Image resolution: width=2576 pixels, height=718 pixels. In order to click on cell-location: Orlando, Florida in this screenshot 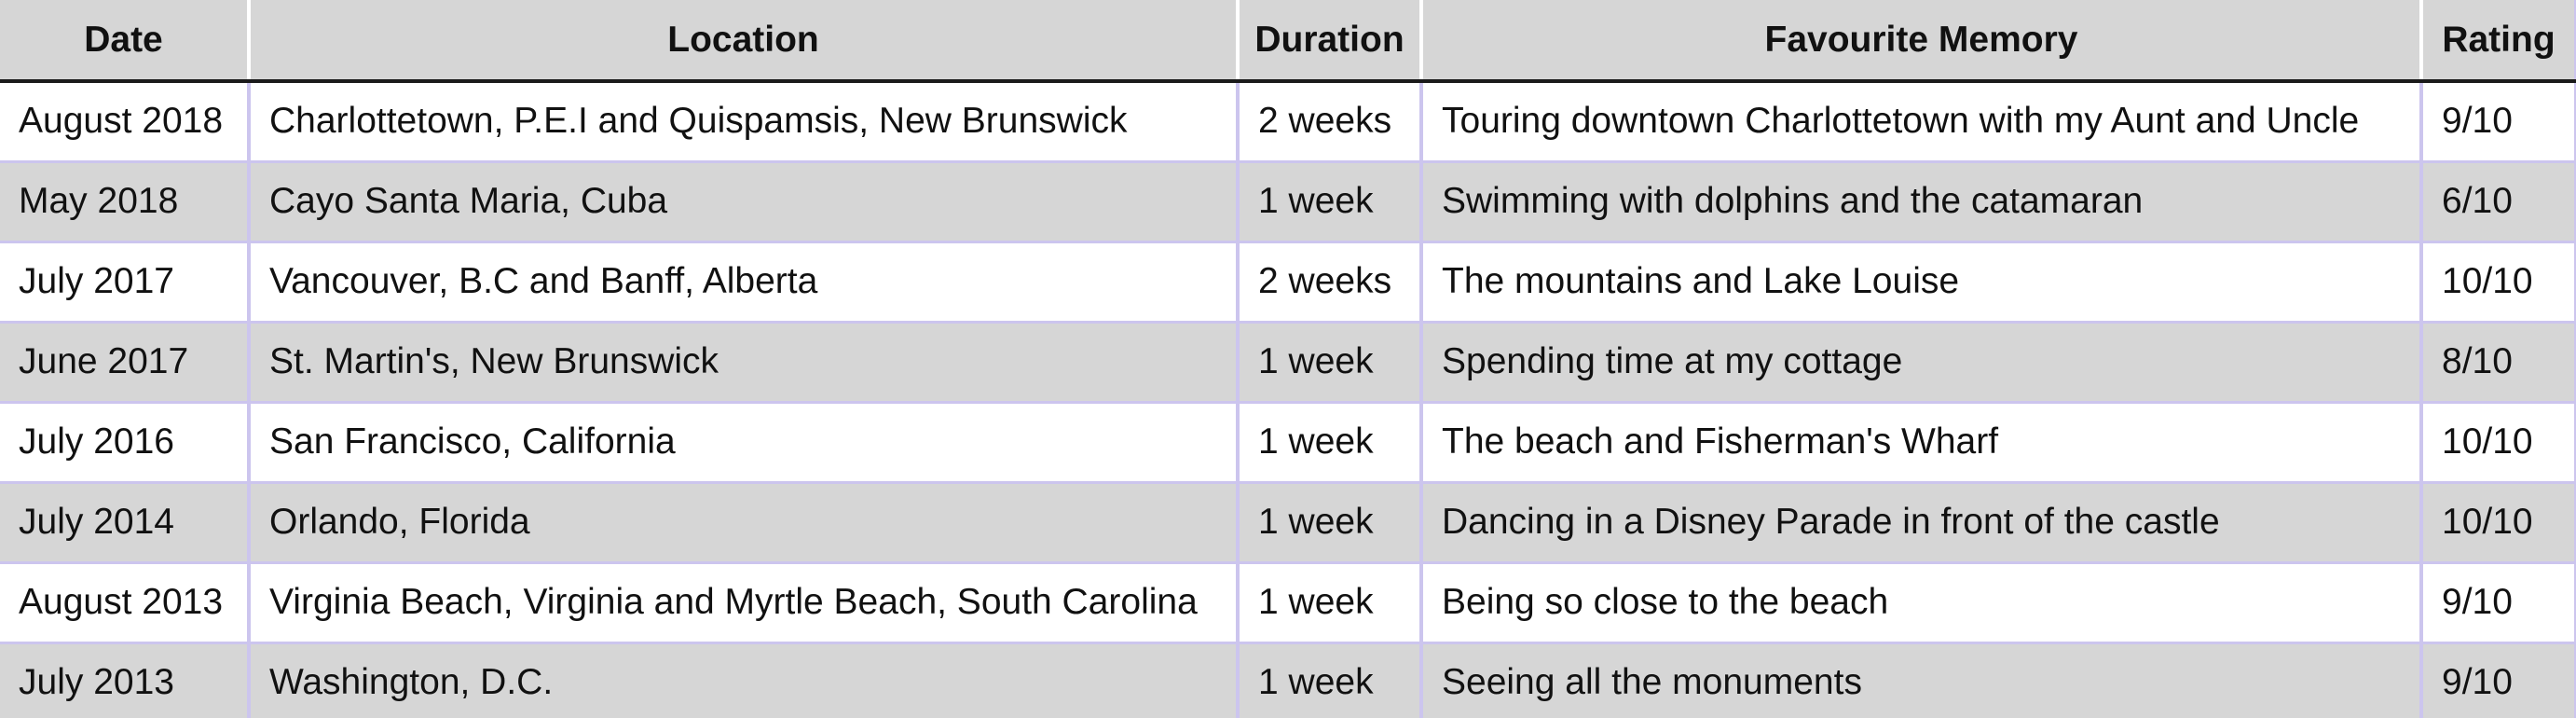, I will do `click(743, 522)`.